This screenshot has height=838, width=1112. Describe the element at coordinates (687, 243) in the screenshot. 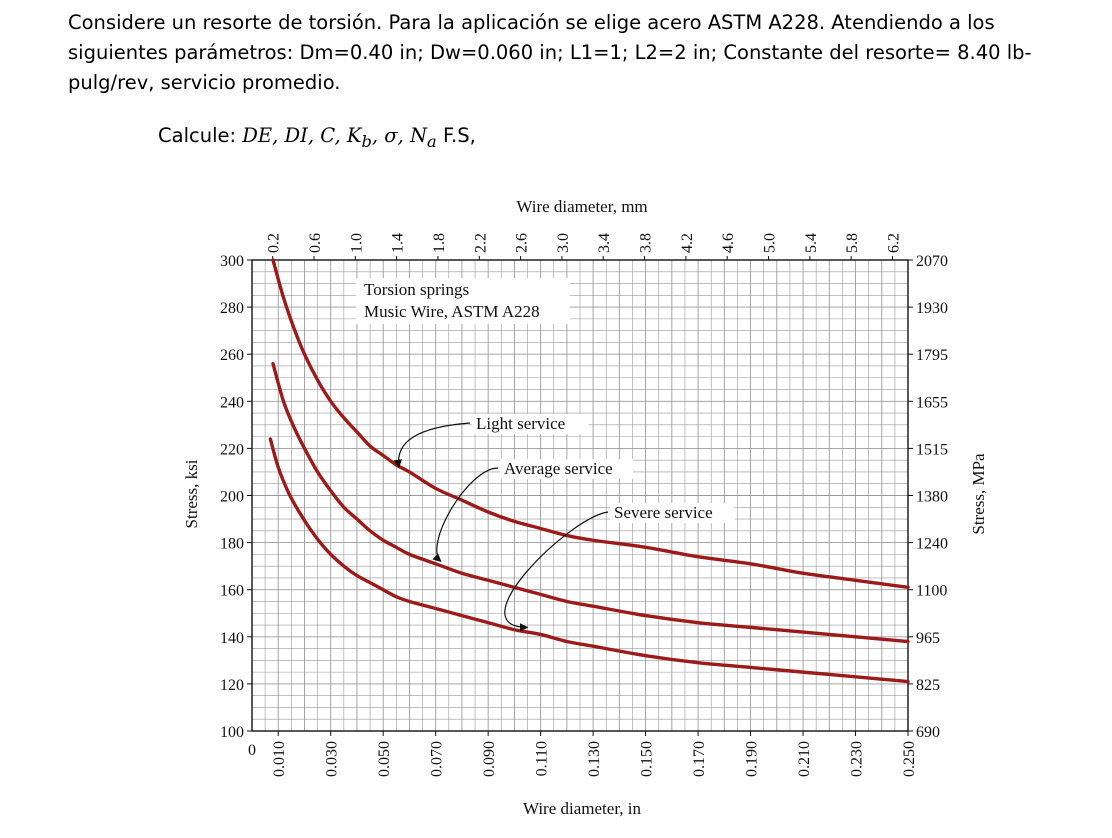

I see `mm-tick-label: 4.2` at that location.